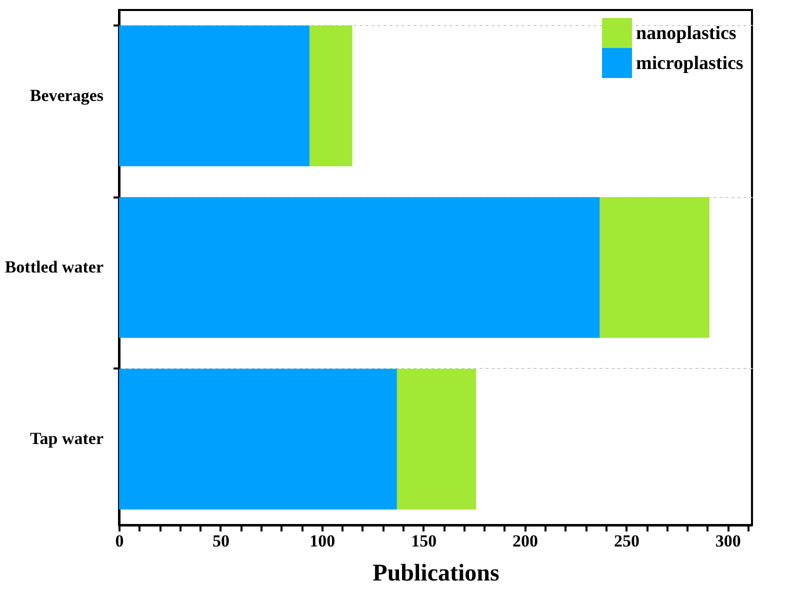  What do you see at coordinates (67, 95) in the screenshot?
I see `y-tick-label: Beverages` at bounding box center [67, 95].